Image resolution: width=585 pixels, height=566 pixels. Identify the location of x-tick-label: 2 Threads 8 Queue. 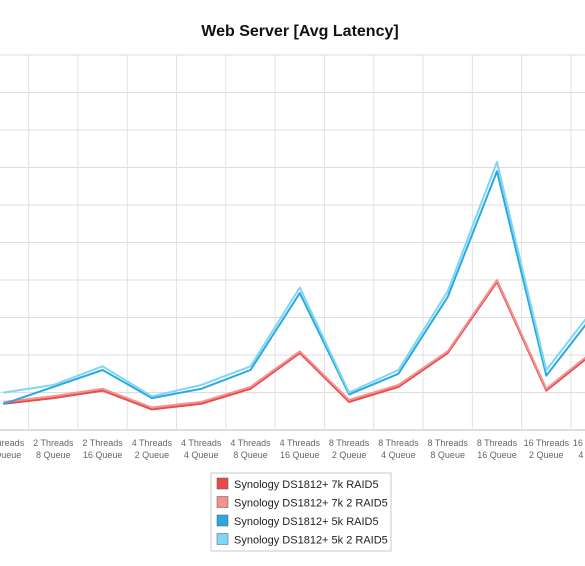
(53, 449).